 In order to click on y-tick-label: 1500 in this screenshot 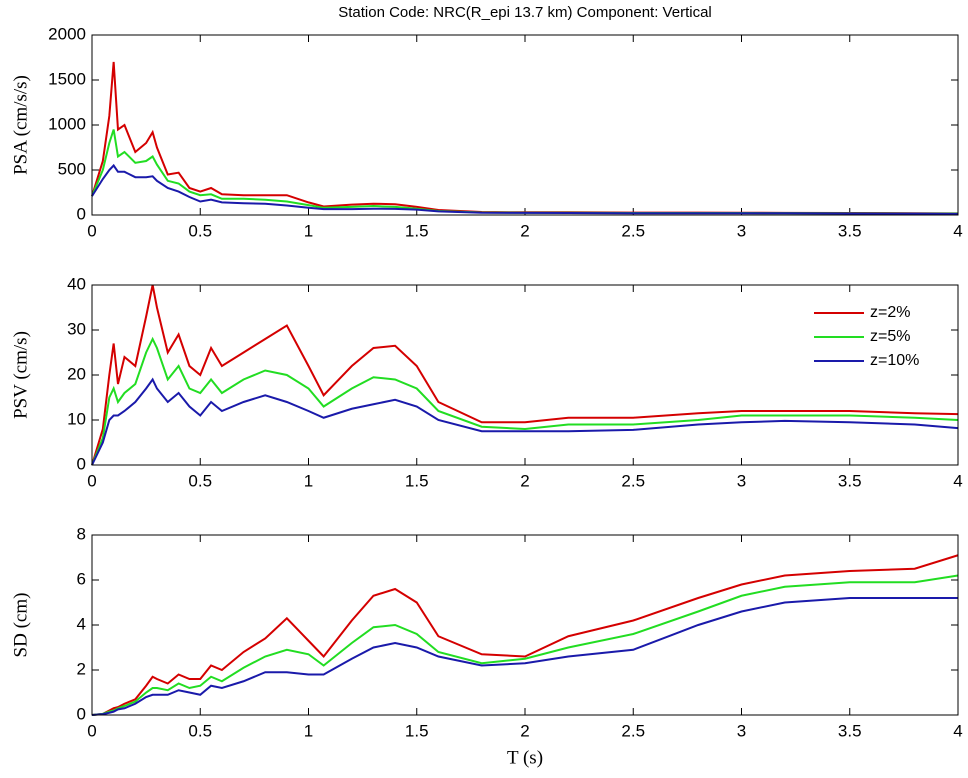, I will do `click(67, 78)`.